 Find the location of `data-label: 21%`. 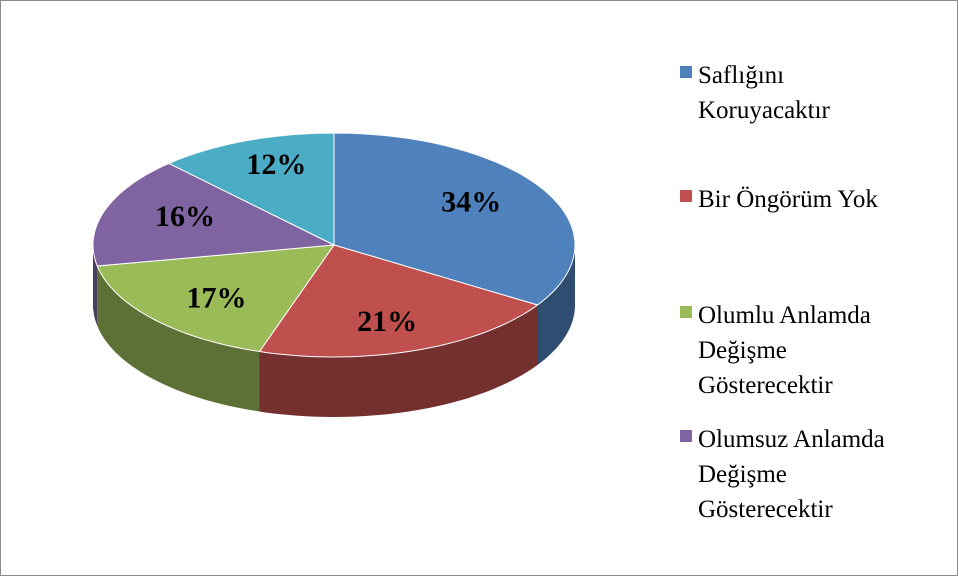

data-label: 21% is located at coordinates (387, 321).